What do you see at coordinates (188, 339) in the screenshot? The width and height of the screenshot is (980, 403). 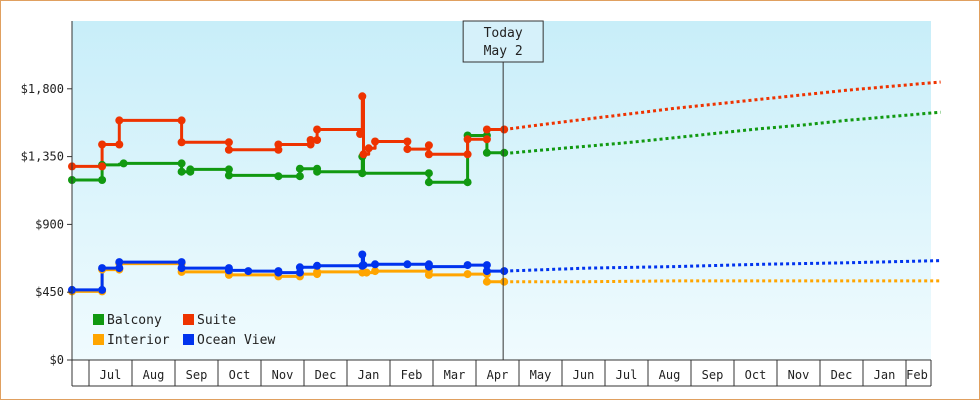 I see `legend-swatch-ocean-view` at bounding box center [188, 339].